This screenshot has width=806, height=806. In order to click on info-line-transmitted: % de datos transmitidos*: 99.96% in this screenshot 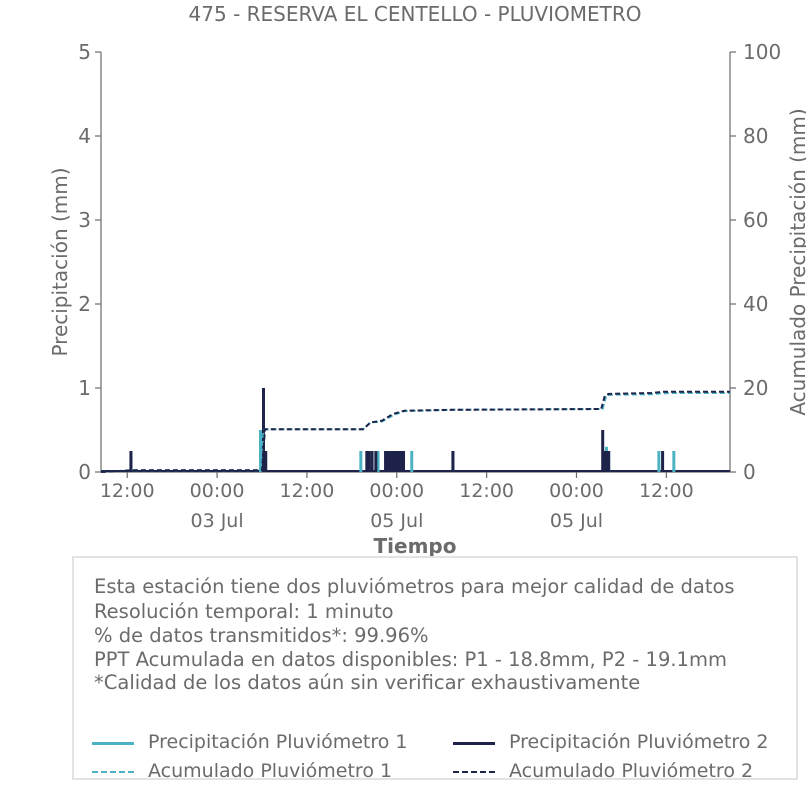, I will do `click(261, 635)`.